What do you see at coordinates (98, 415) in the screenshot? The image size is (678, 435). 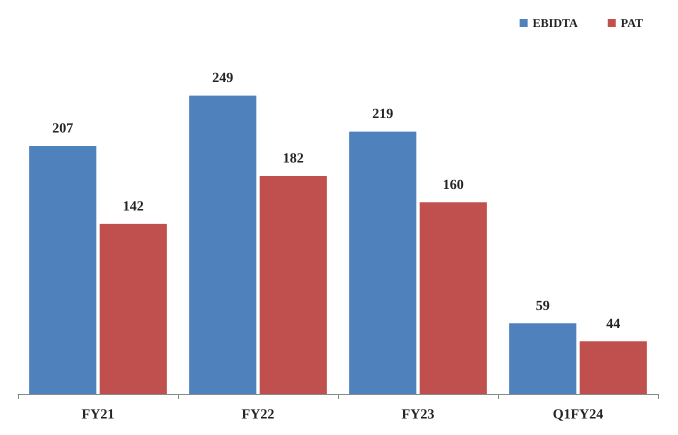 I see `x-tick-label: FY21` at bounding box center [98, 415].